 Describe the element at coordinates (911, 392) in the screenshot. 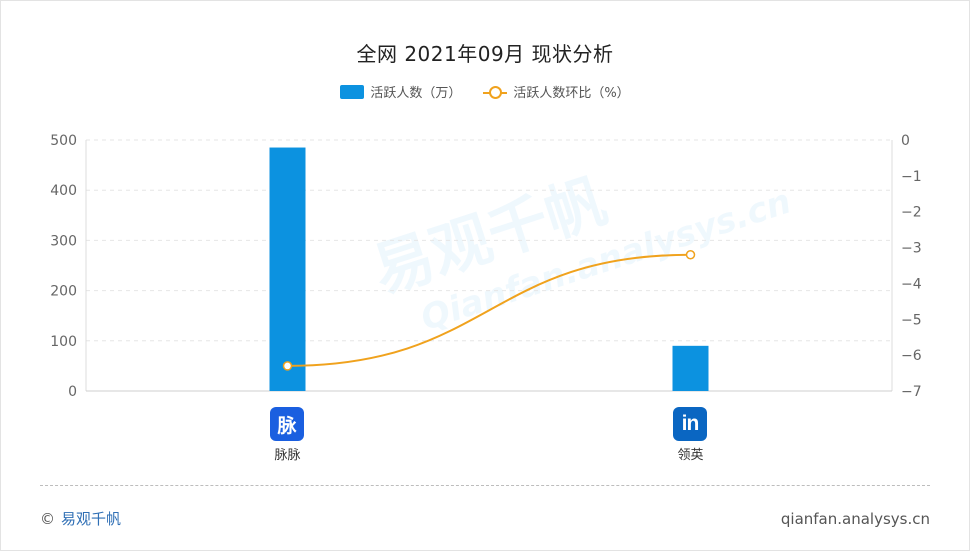

I see `y2-axis-tick-label: −7` at that location.